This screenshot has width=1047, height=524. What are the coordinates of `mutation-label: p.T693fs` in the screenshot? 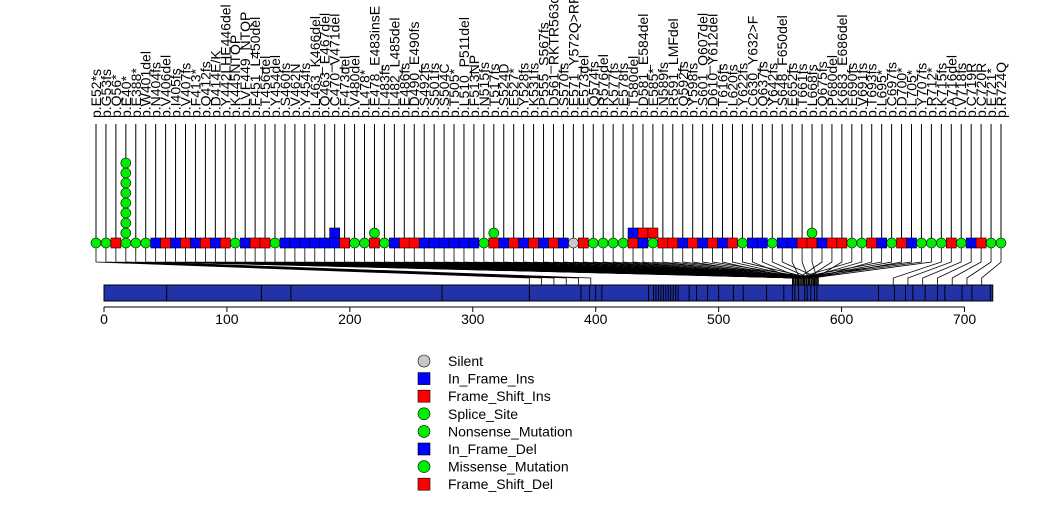 It's located at (872, 91).